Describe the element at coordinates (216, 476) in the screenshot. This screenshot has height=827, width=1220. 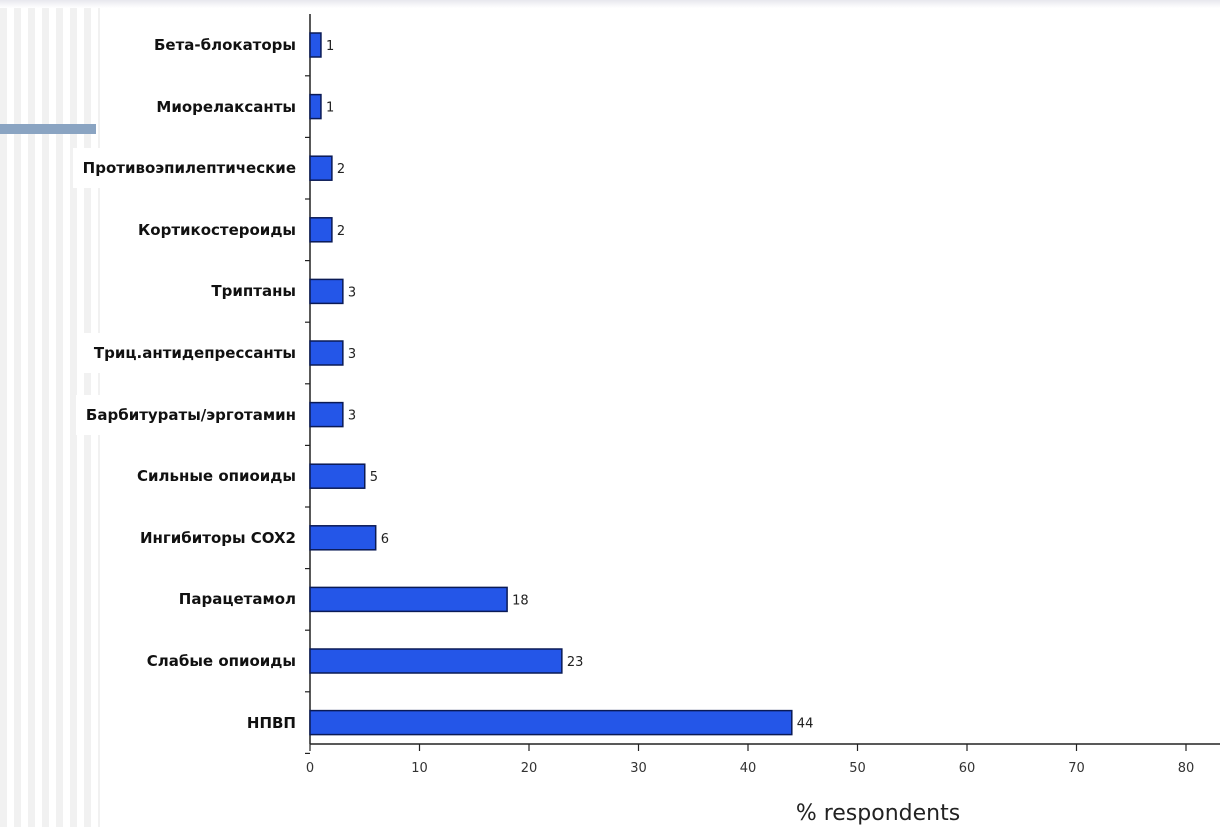
I see `category-label: Сильные опиоиды` at that location.